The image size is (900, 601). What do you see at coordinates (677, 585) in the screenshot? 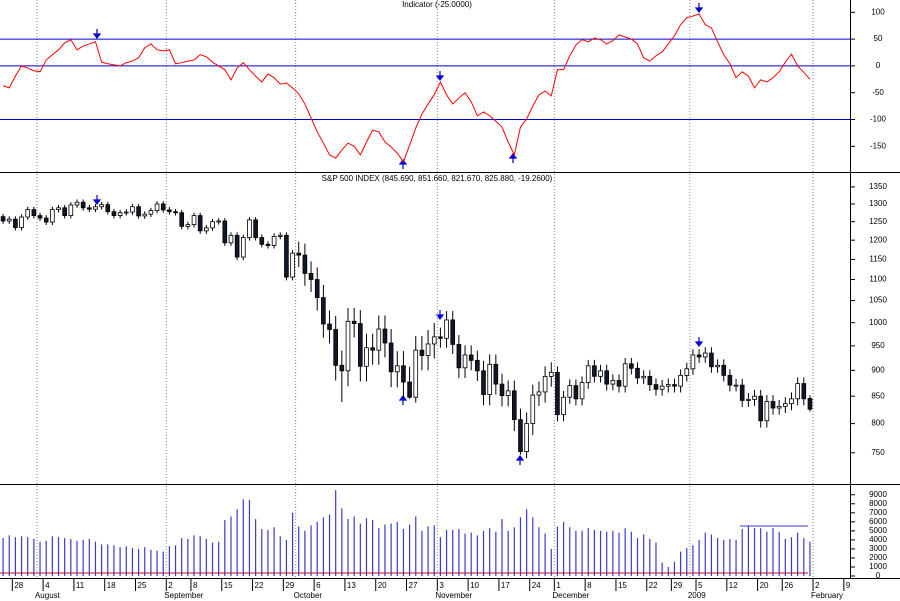
I see `x-tick-label: 29` at bounding box center [677, 585].